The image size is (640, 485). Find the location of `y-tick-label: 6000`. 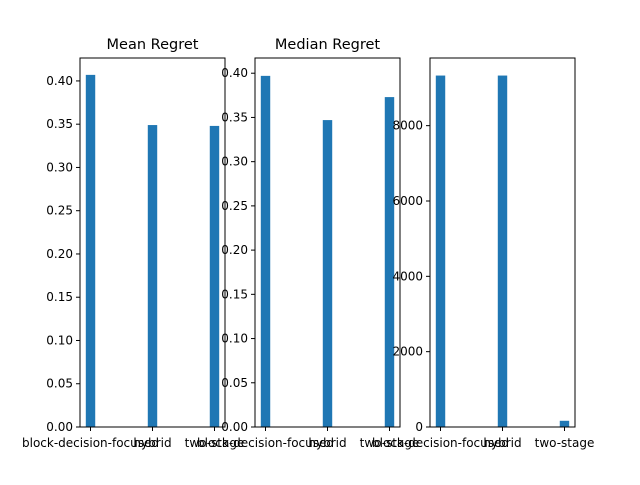

y-tick-label: 6000 is located at coordinates (407, 201).